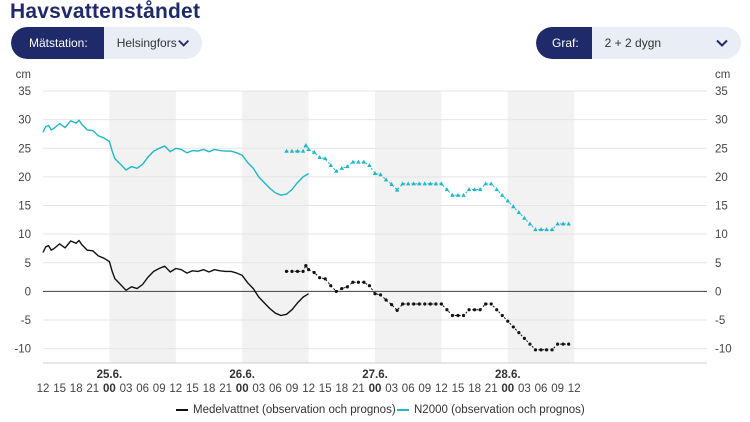  Describe the element at coordinates (22, 350) in the screenshot. I see `y-tick-label: -10` at that location.